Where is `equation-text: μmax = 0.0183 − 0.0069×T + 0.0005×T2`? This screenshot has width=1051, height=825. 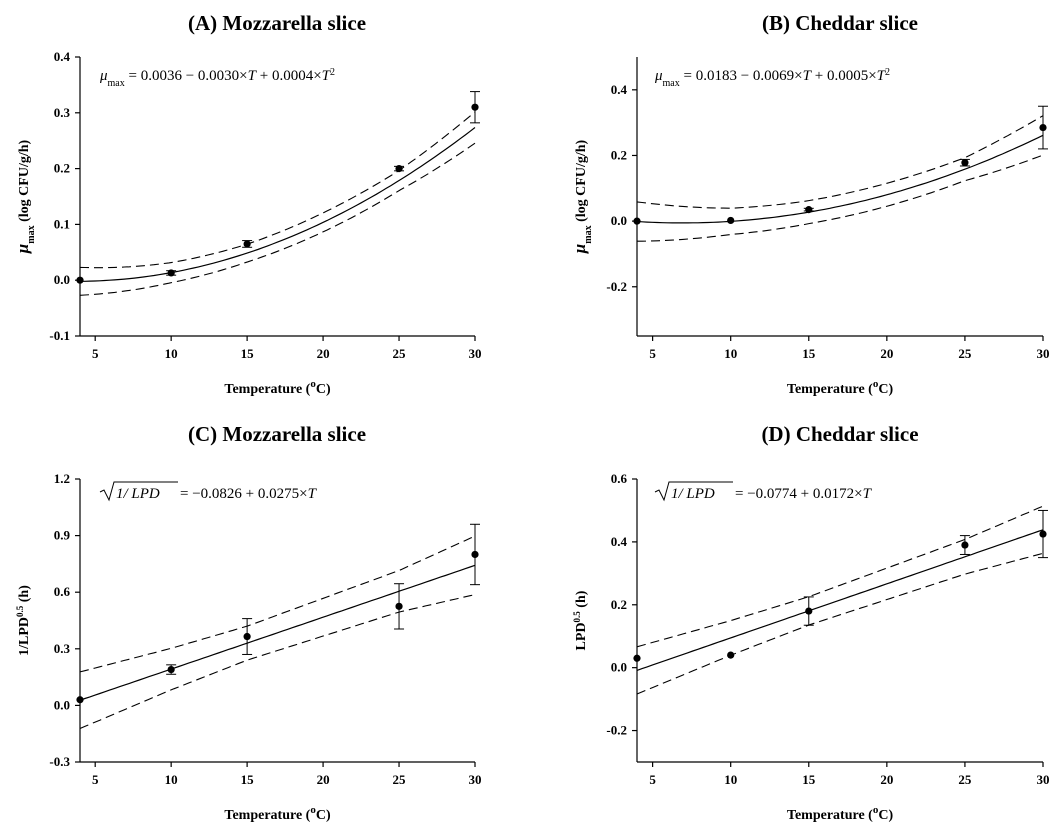
equation-text: μmax = 0.0183 − 0.0069×T + 0.0005×T2 is located at coordinates (772, 78).